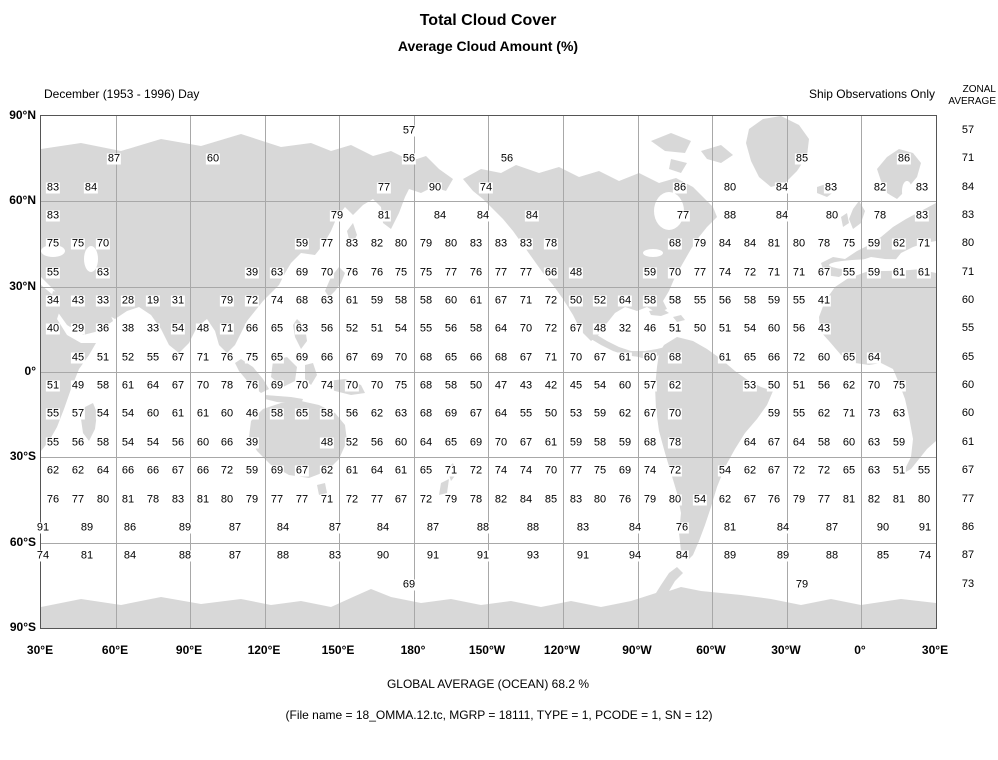 The image size is (998, 760). I want to click on latitude-tick-label: 30°S, so click(22, 456).